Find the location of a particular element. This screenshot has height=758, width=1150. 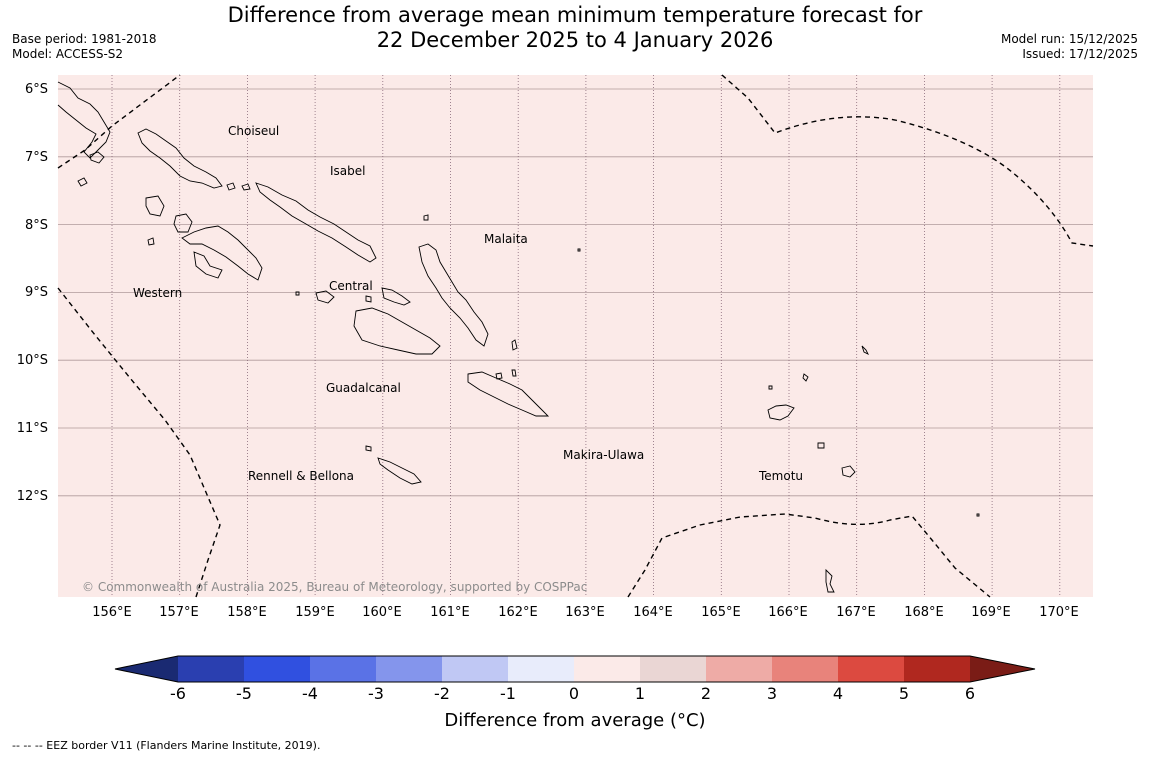

lat-label: 9°S is located at coordinates (36, 292).